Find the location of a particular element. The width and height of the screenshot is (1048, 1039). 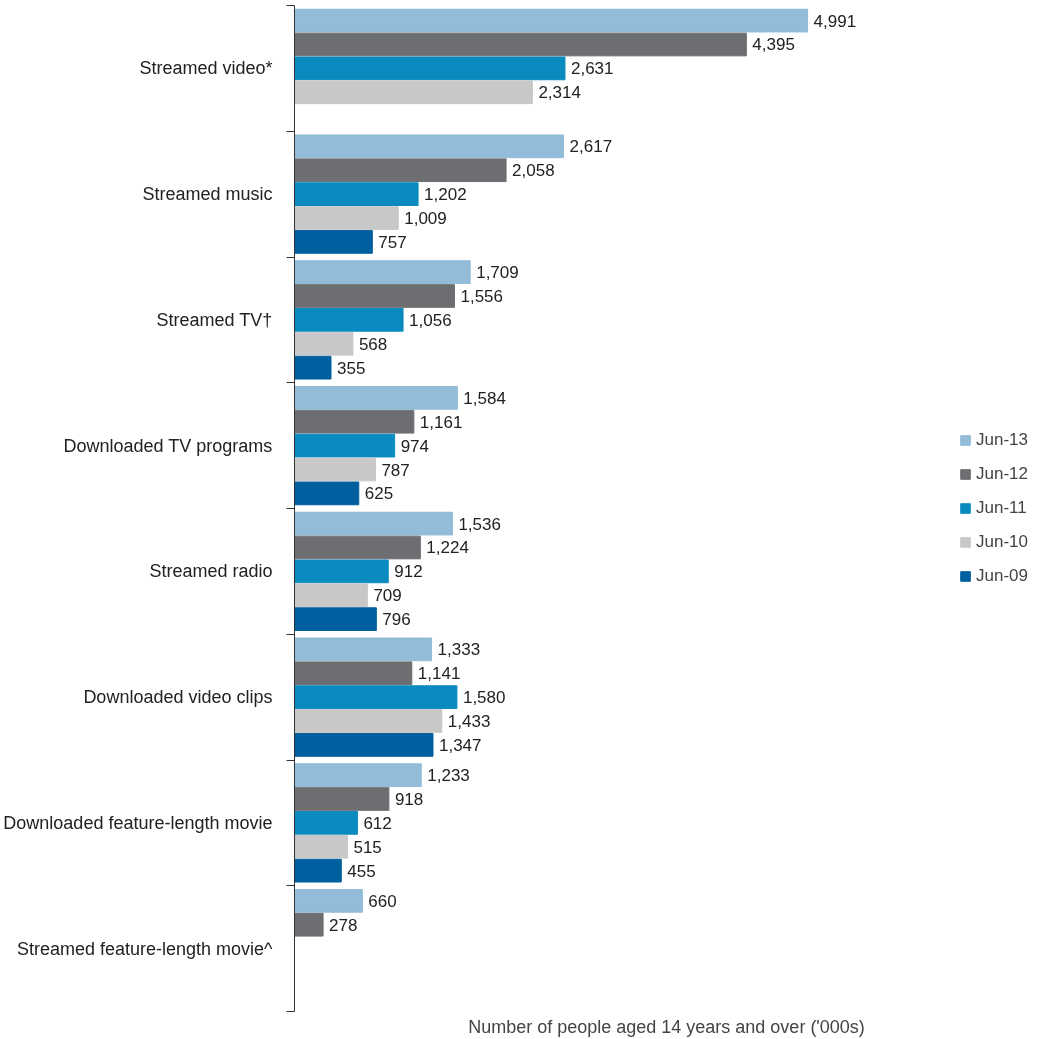

data-label: 1,333 is located at coordinates (459, 650).